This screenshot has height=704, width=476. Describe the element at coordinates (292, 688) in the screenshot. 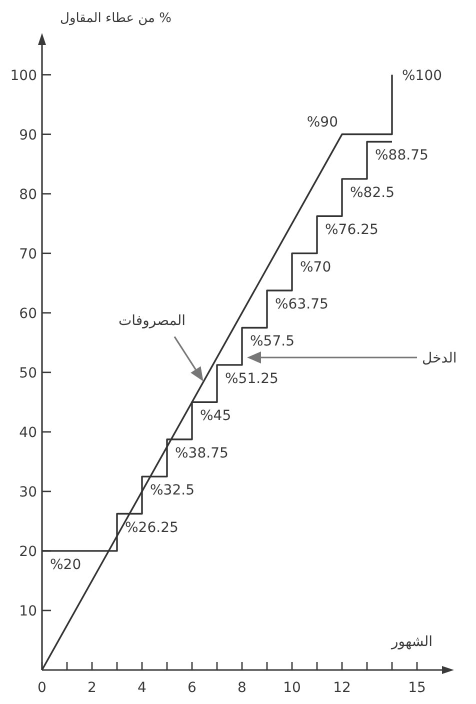

I see `x-tick-label: 10` at that location.